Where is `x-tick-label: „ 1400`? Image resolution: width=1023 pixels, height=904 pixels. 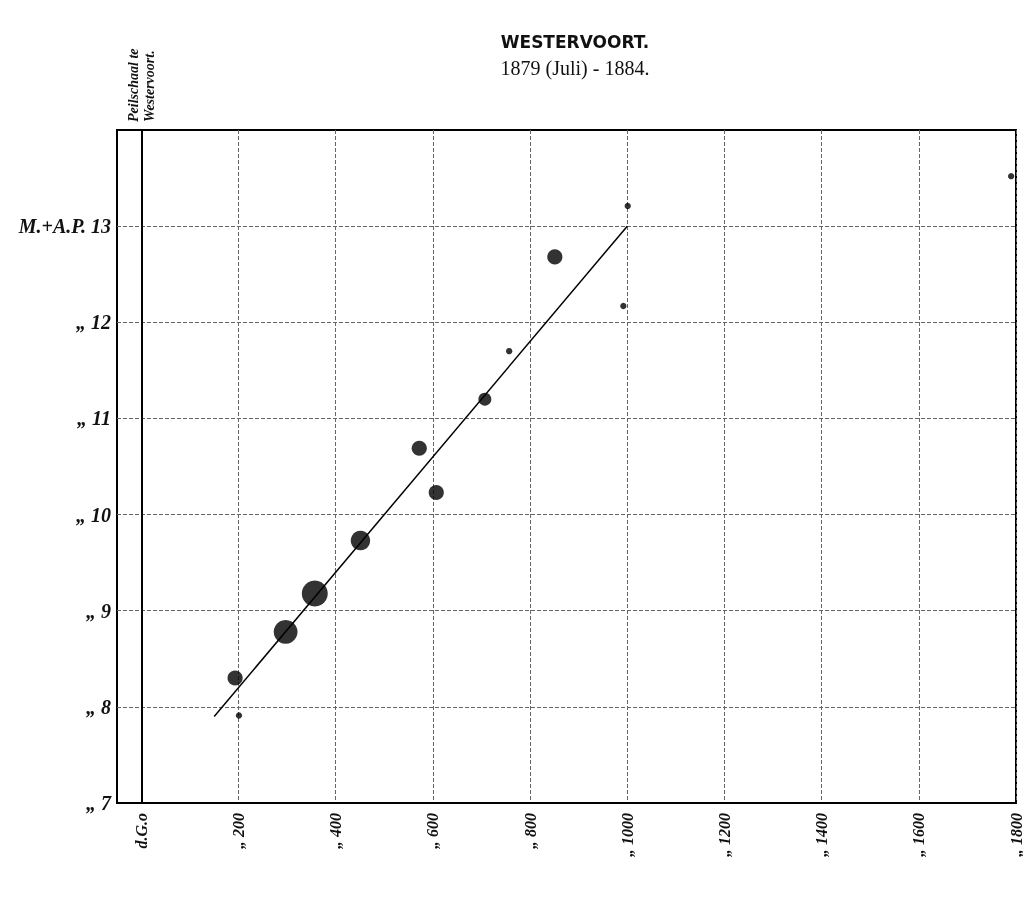
x-tick-label: „ 1400 is located at coordinates (822, 835).